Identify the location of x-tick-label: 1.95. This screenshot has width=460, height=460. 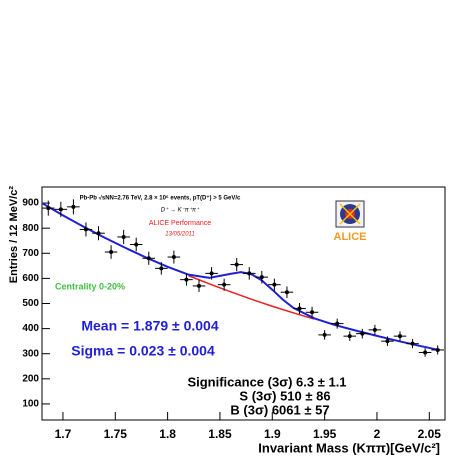
(325, 434).